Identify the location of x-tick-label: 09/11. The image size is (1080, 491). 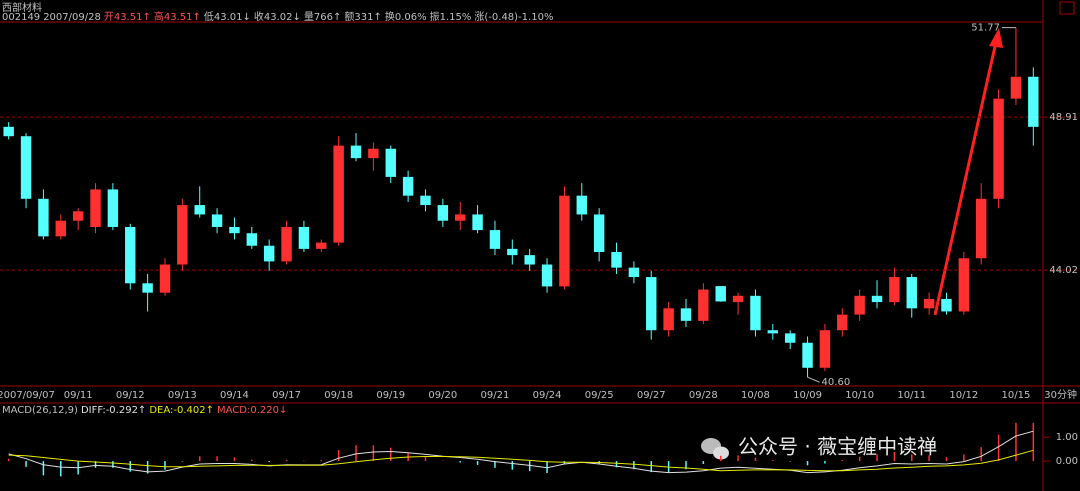
(78, 395).